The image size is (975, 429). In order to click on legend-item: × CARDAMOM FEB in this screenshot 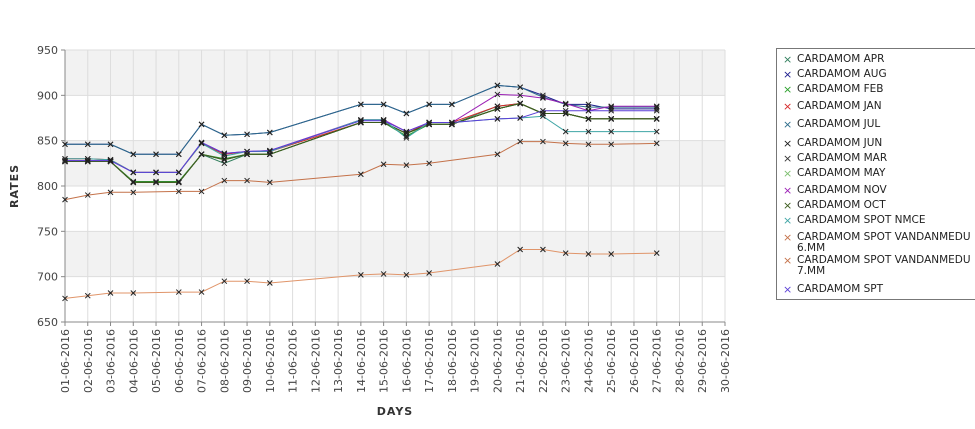, I will do `click(833, 90)`.